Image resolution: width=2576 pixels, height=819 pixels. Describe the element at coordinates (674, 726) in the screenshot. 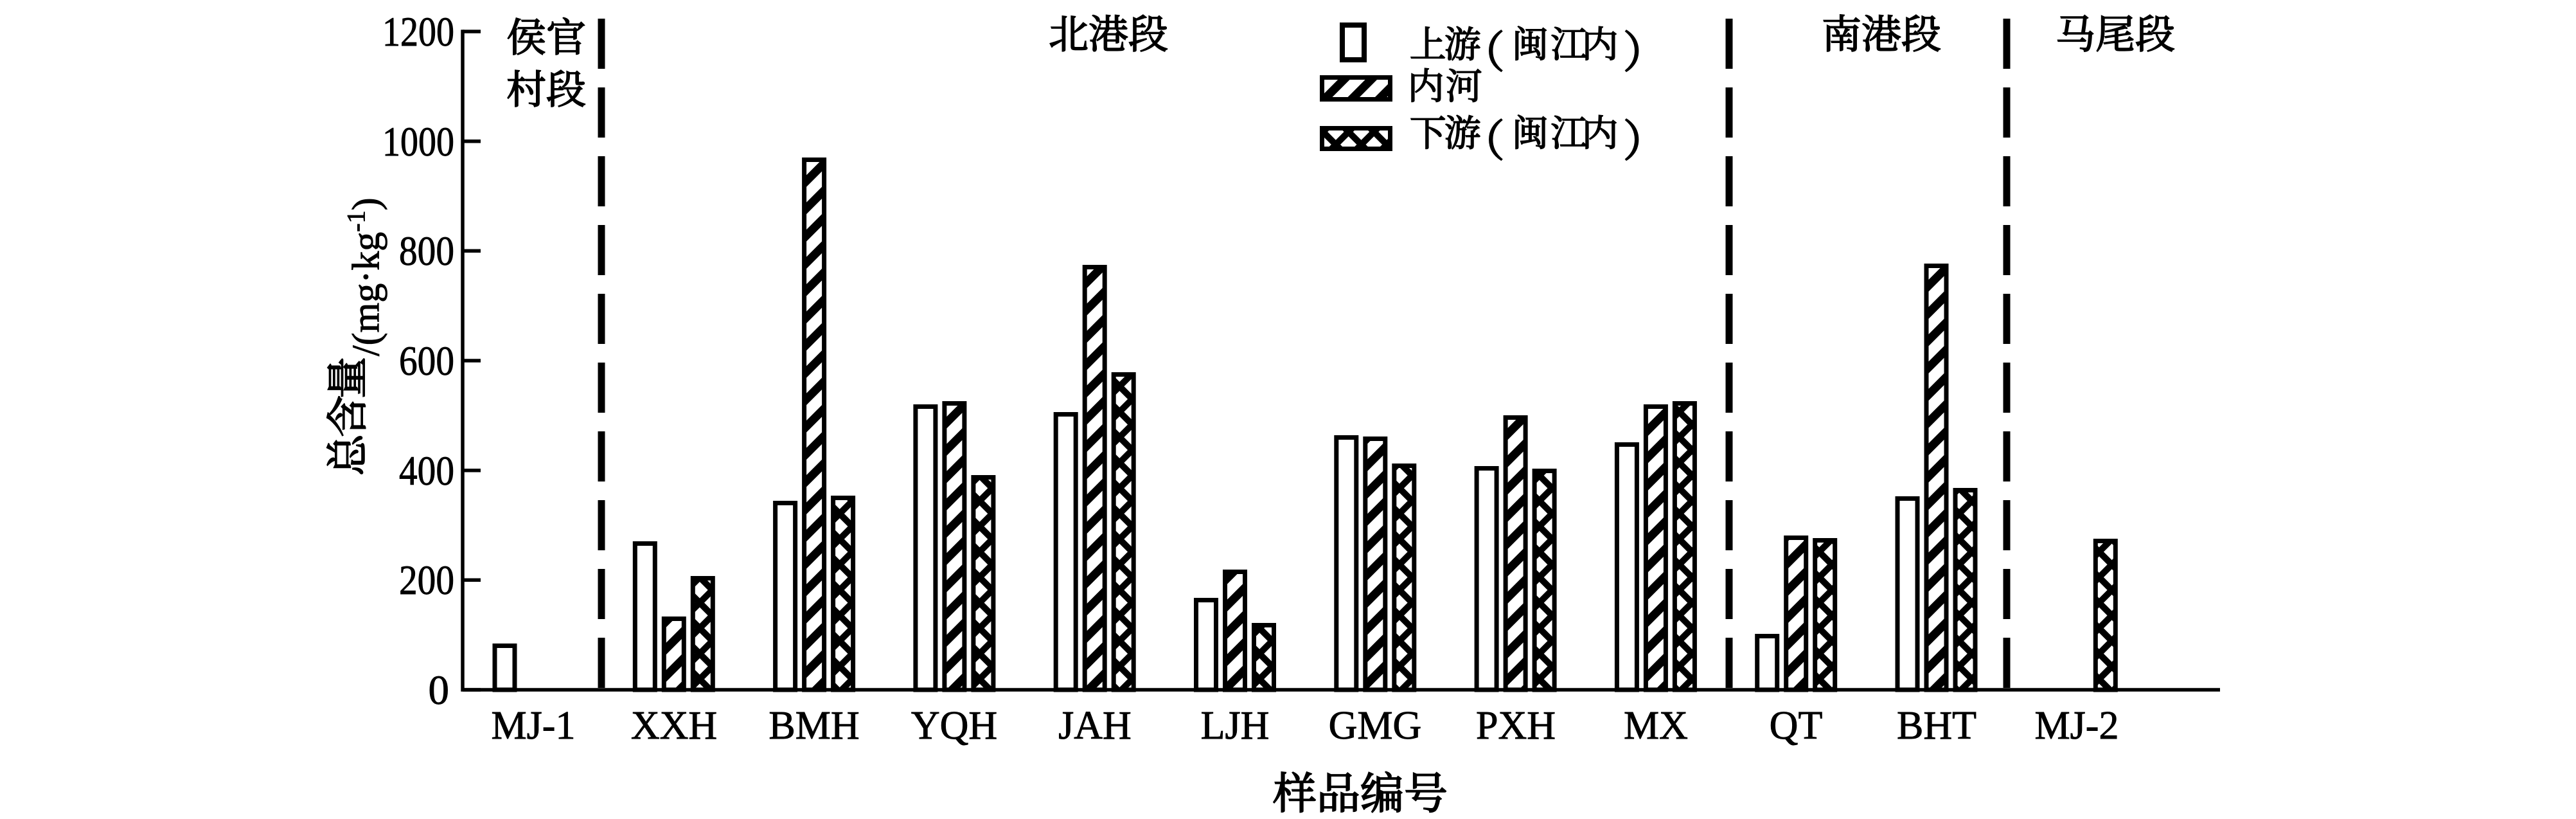

I see `svg-text: XXH` at that location.